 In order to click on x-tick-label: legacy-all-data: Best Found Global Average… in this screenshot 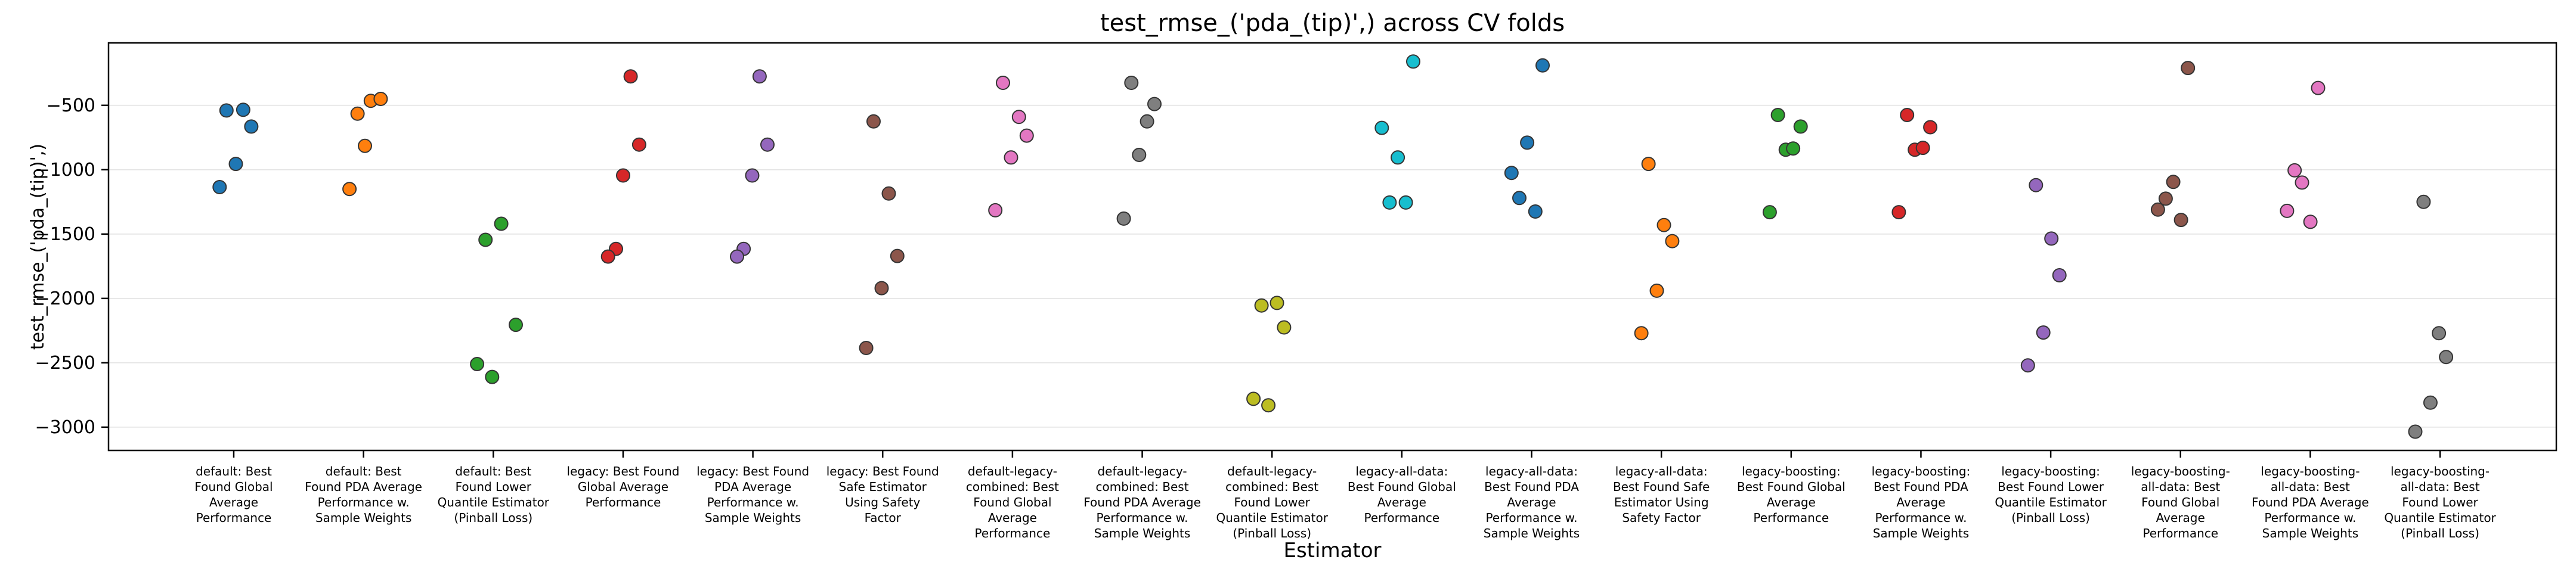, I will do `click(1402, 494)`.